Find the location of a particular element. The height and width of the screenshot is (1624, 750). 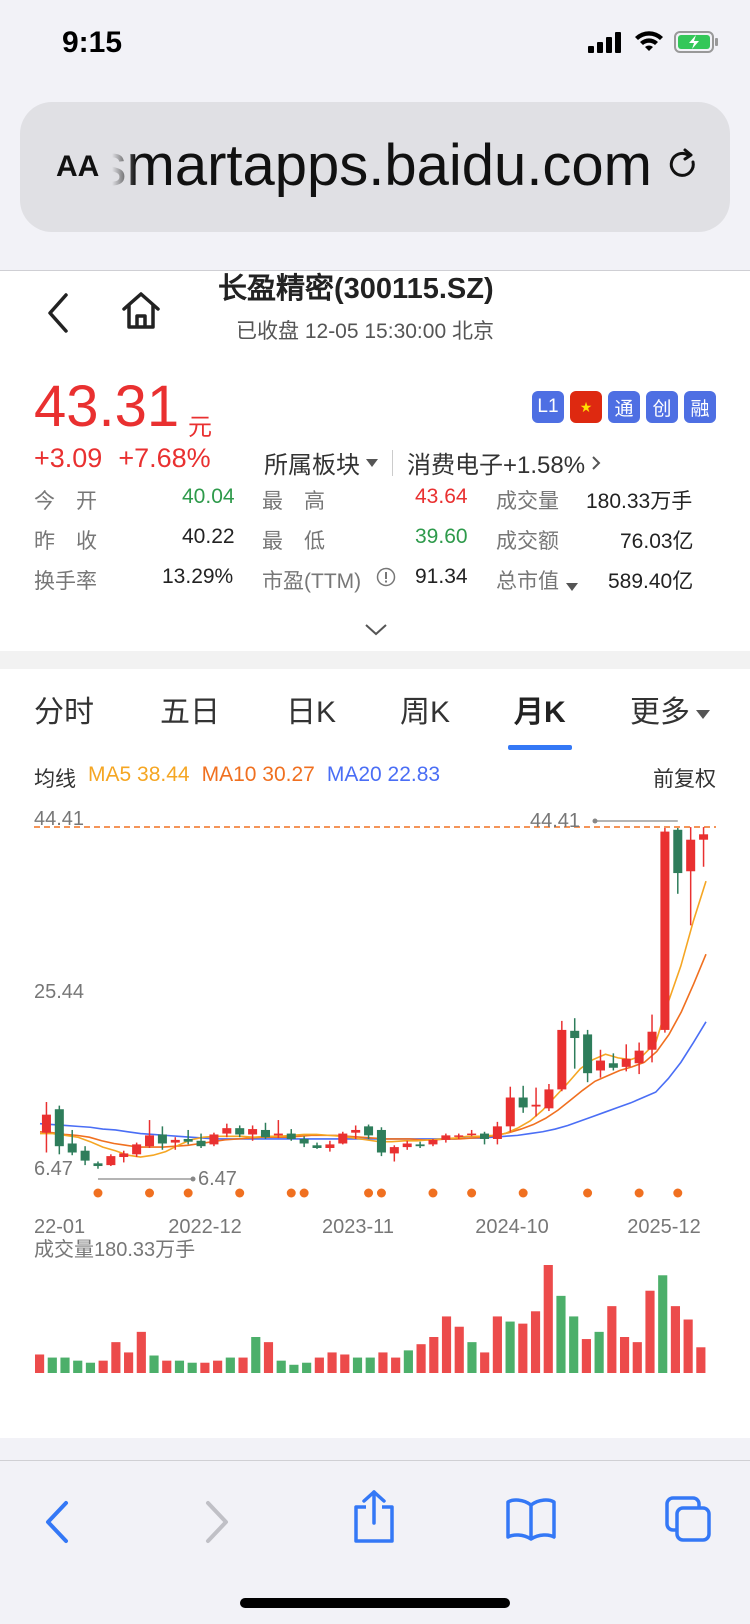

china-flag-badge: ★ is located at coordinates (586, 407).